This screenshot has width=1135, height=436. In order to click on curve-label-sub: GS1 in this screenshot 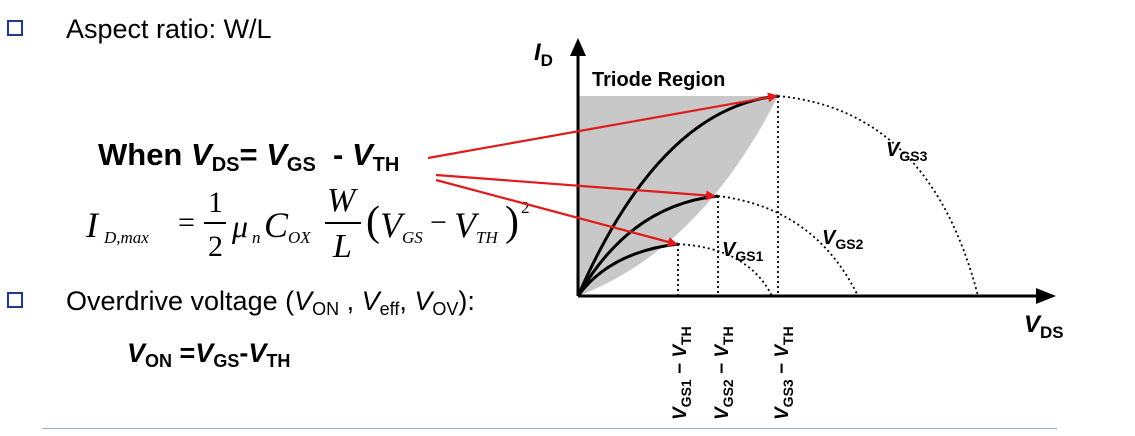, I will do `click(749, 256)`.